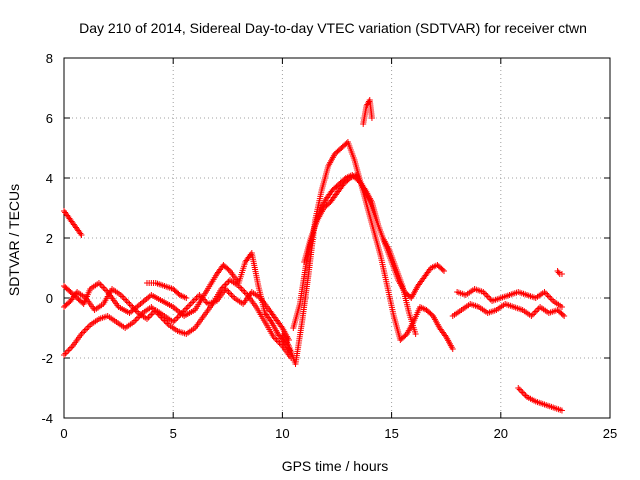 Image resolution: width=640 pixels, height=480 pixels. Describe the element at coordinates (501, 433) in the screenshot. I see `x-tick-label: 20` at that location.